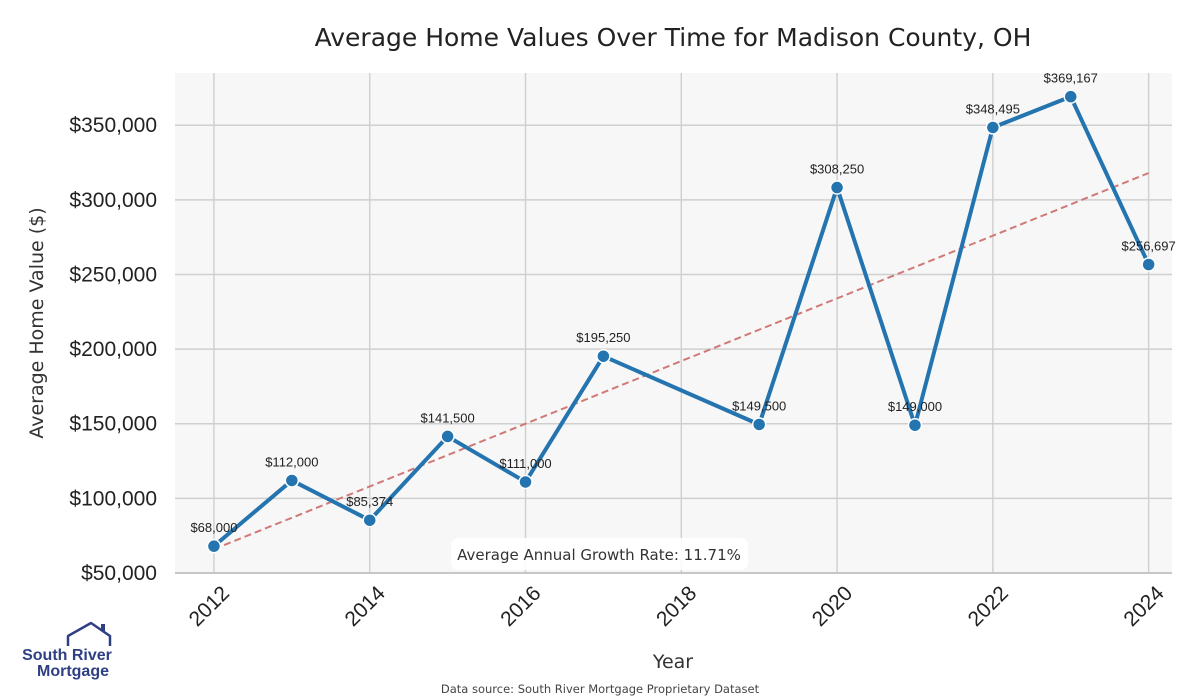 The width and height of the screenshot is (1200, 700). I want to click on logo-line-1: South River, so click(67, 655).